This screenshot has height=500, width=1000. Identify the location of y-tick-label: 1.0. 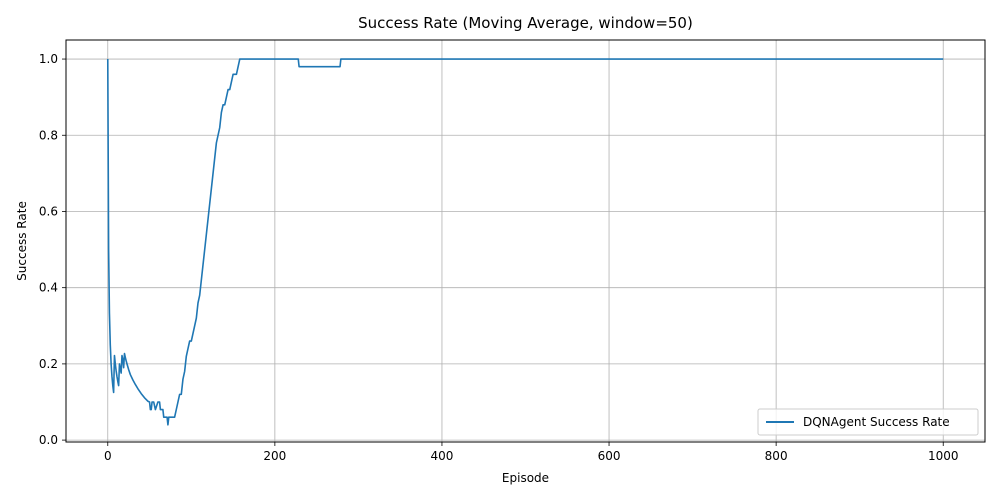
(48, 59).